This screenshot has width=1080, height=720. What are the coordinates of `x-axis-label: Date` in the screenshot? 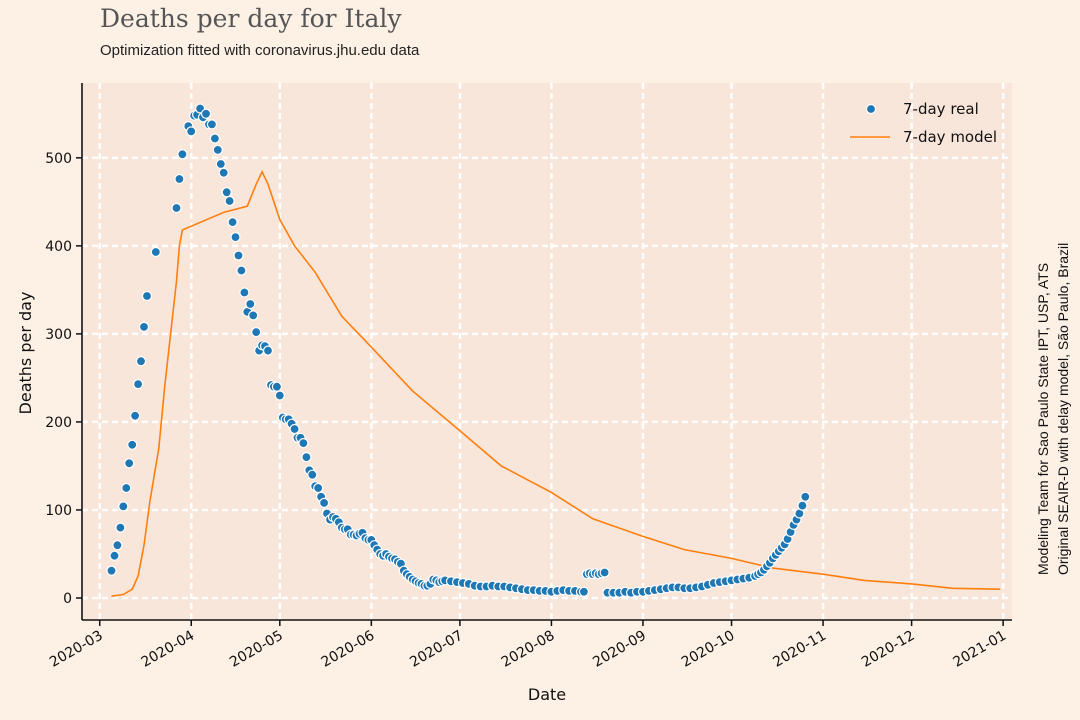 It's located at (547, 694).